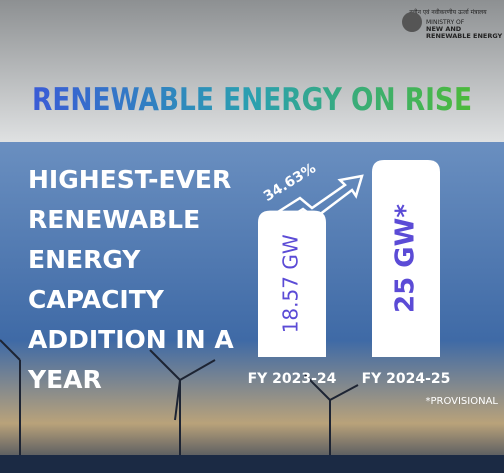 This screenshot has height=473, width=504. Describe the element at coordinates (252, 464) in the screenshot. I see `solar-panels` at that location.